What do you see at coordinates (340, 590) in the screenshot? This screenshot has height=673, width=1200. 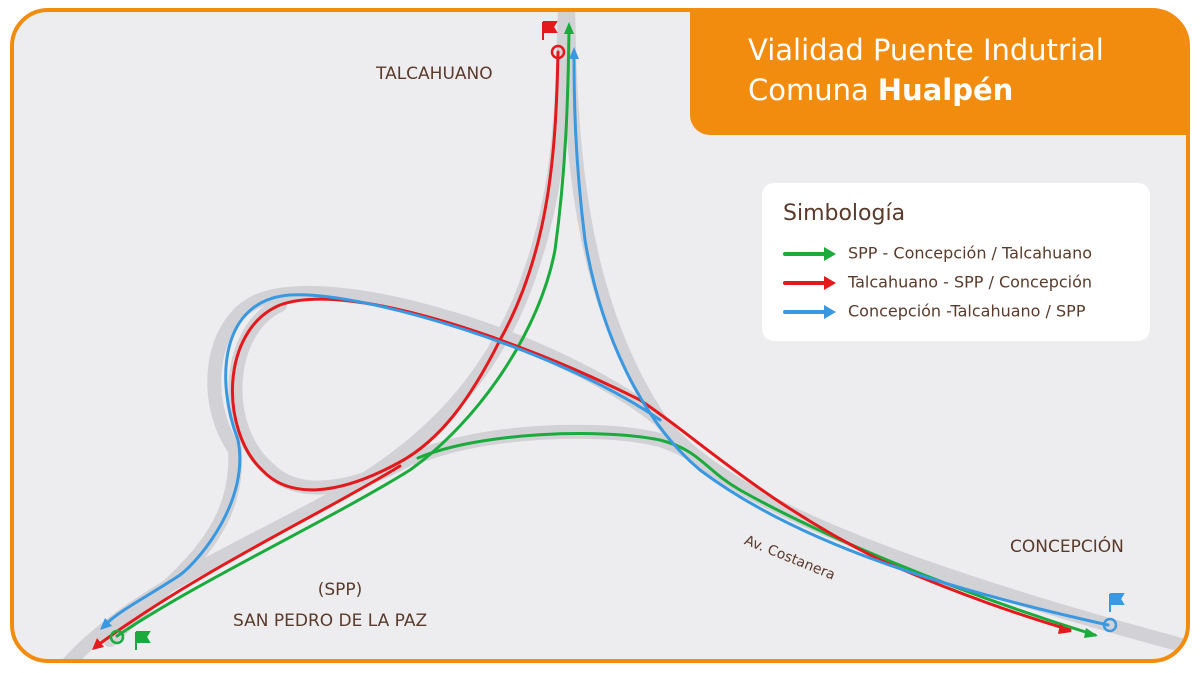 I see `place-label: (SPP)` at bounding box center [340, 590].